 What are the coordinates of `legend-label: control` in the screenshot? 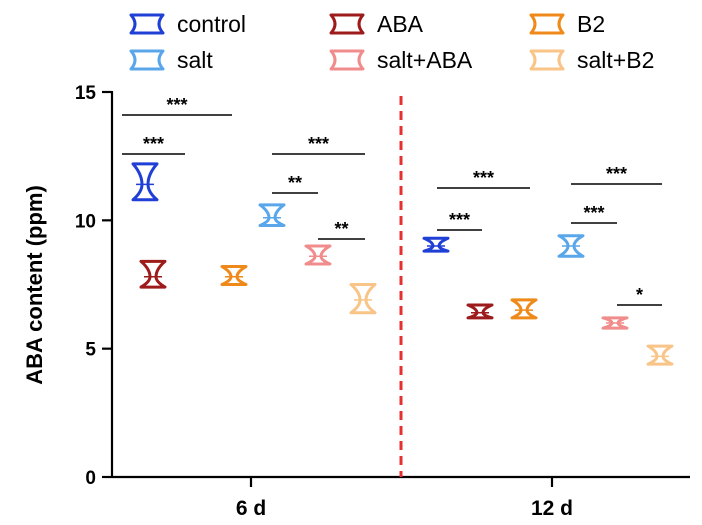 It's located at (211, 24).